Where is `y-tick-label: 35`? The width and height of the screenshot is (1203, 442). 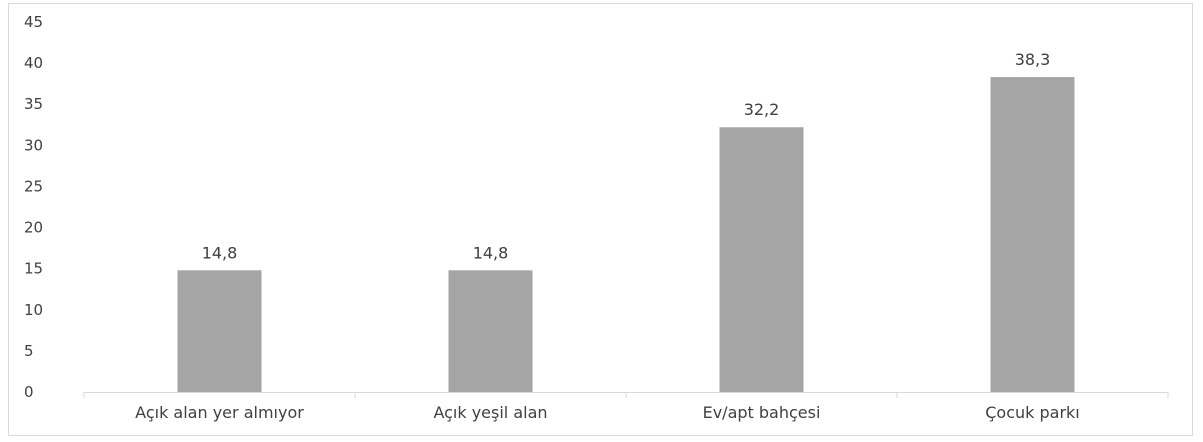 y-tick-label: 35 is located at coordinates (33, 104).